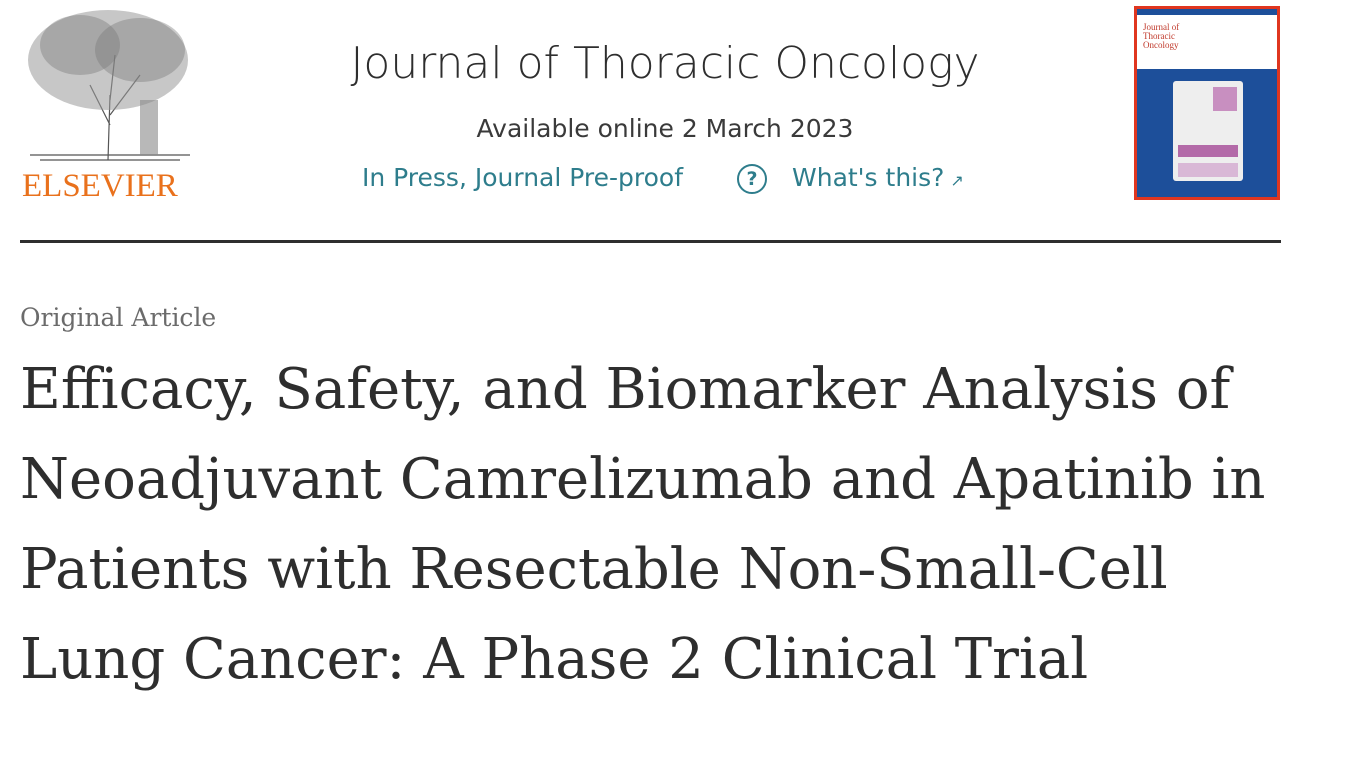 The height and width of the screenshot is (760, 1350). I want to click on external-arrow-icon: ↗, so click(957, 180).